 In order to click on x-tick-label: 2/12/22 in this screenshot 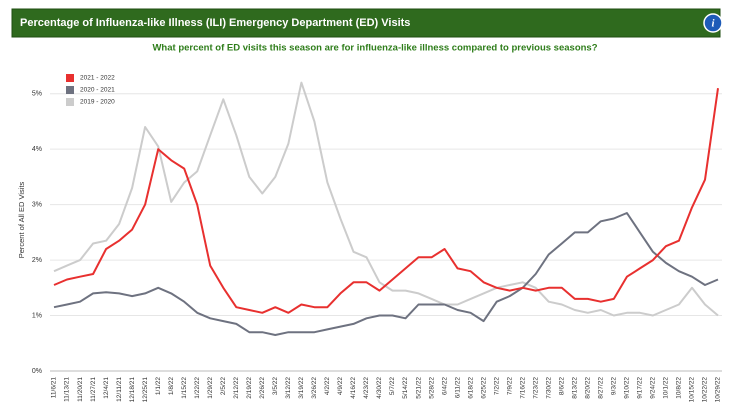, I will do `click(236, 388)`.